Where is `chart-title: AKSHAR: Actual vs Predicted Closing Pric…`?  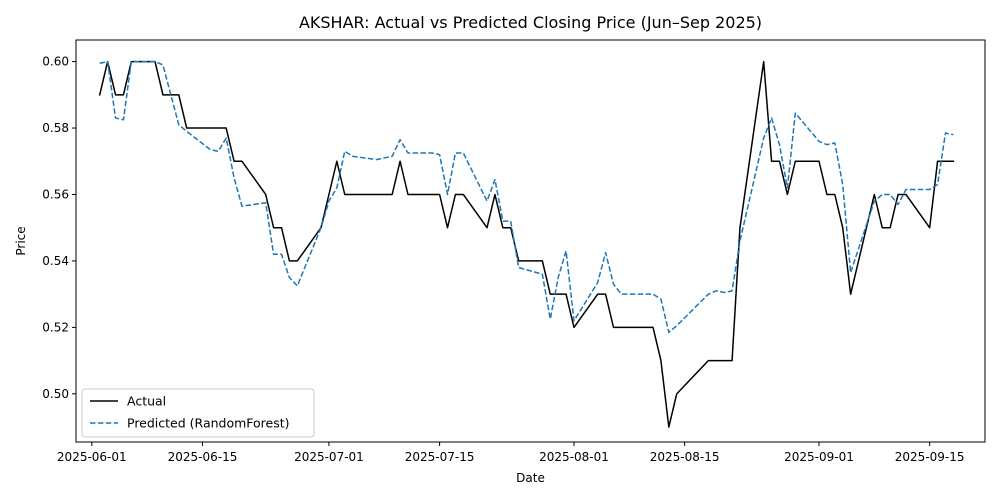 chart-title: AKSHAR: Actual vs Predicted Closing Pric… is located at coordinates (530, 22).